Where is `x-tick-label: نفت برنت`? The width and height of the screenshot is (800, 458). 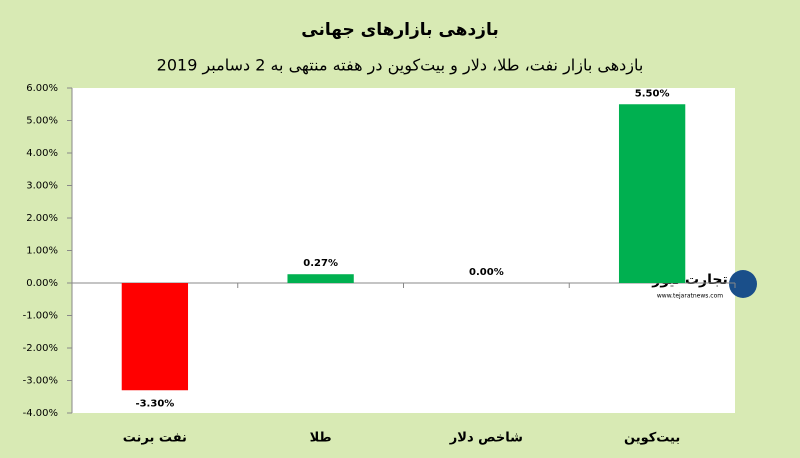
x-tick-label: نفت برنت is located at coordinates (155, 438).